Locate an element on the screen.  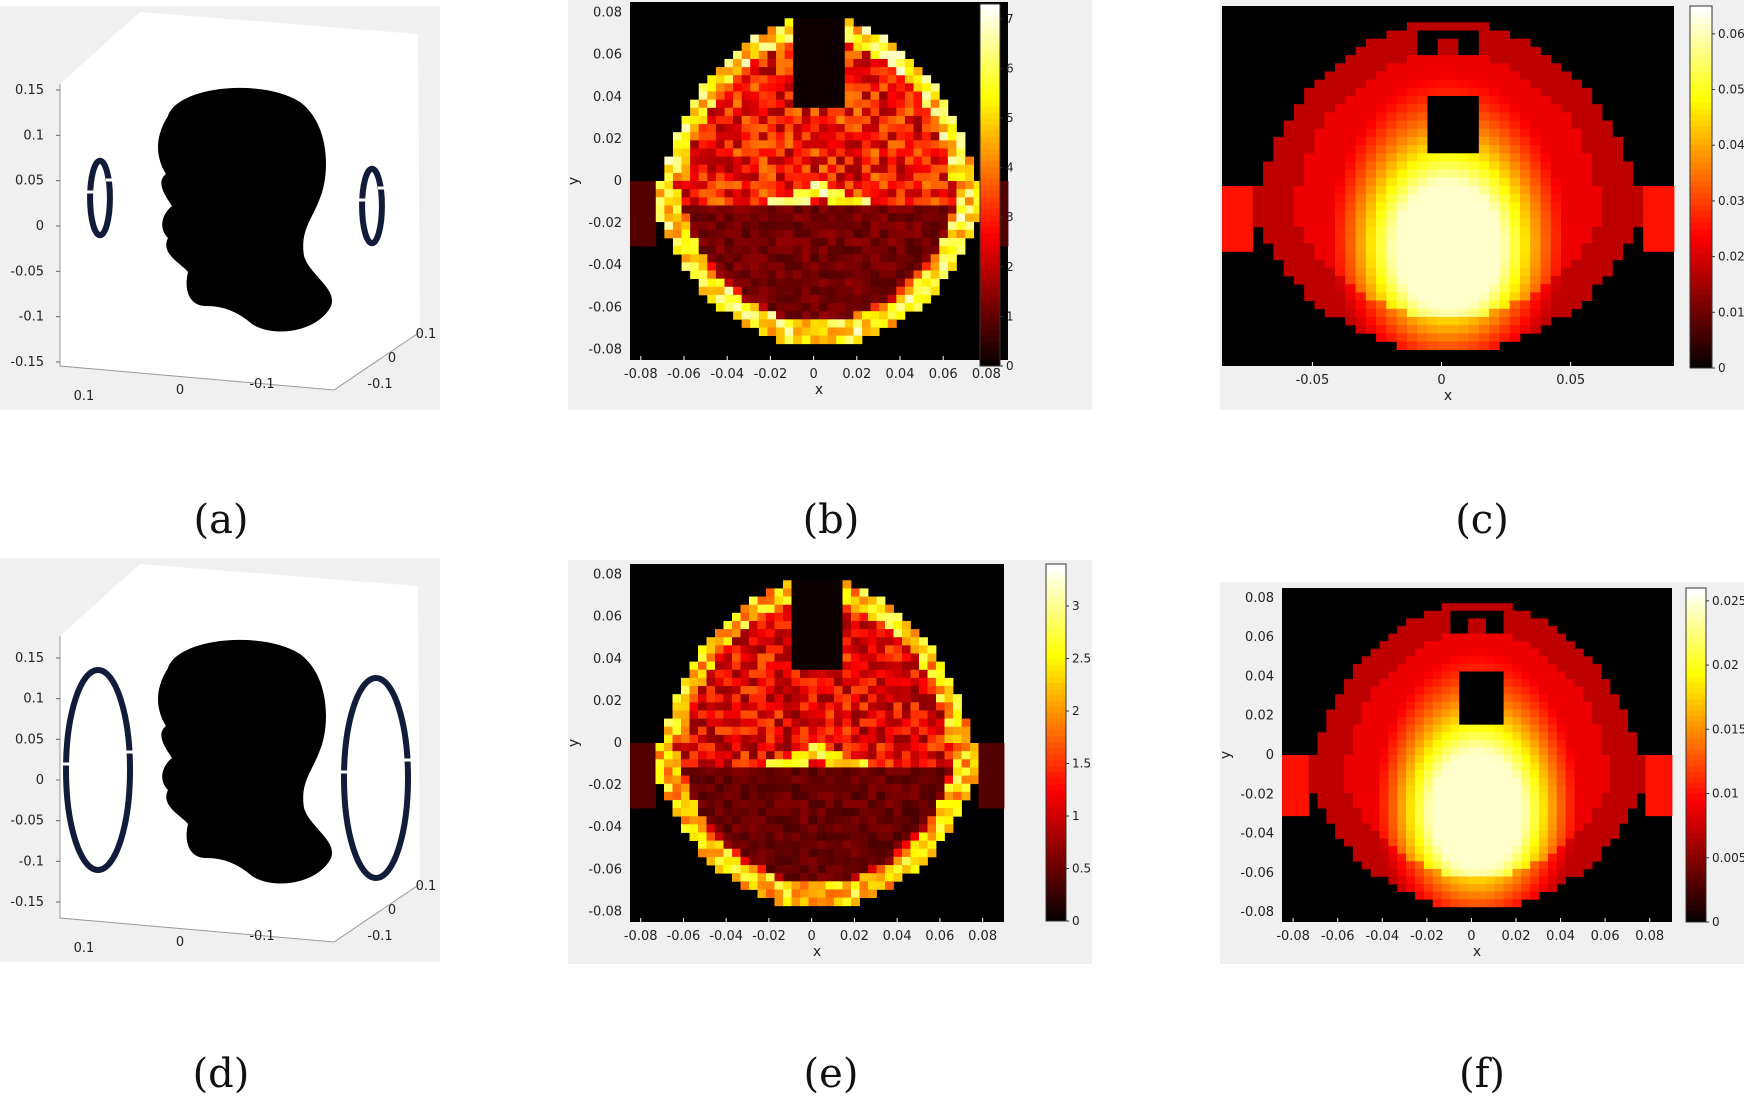
plot-area is located at coordinates (819, 181).